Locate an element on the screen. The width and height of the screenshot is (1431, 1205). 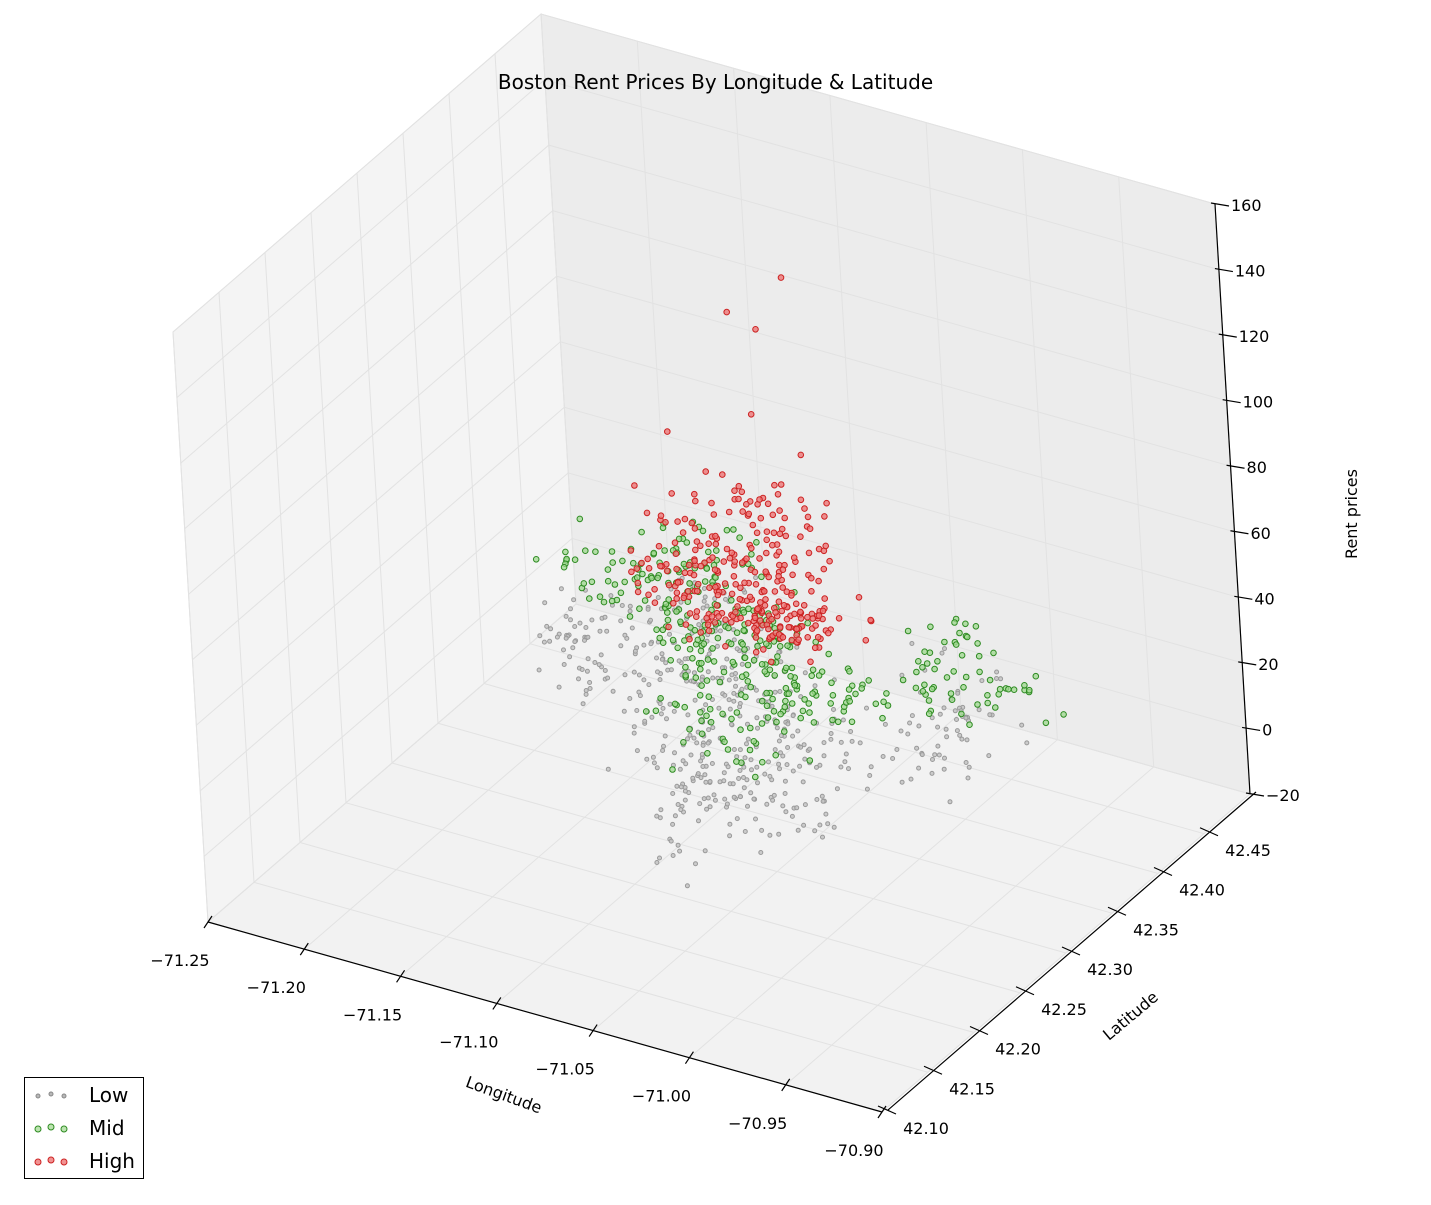
z-tick-label: 40 is located at coordinates (1264, 598).